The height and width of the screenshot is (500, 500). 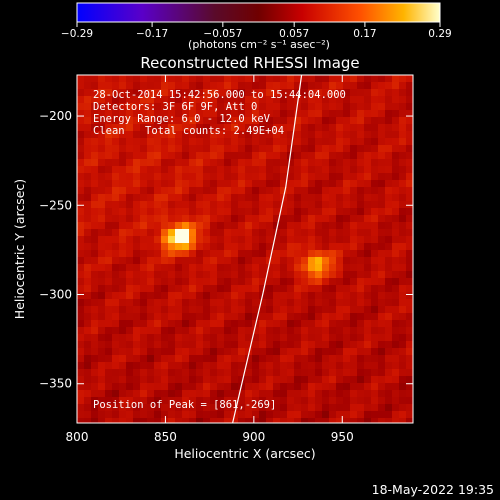 I want to click on y-tick-label: −350, so click(x=55, y=384).